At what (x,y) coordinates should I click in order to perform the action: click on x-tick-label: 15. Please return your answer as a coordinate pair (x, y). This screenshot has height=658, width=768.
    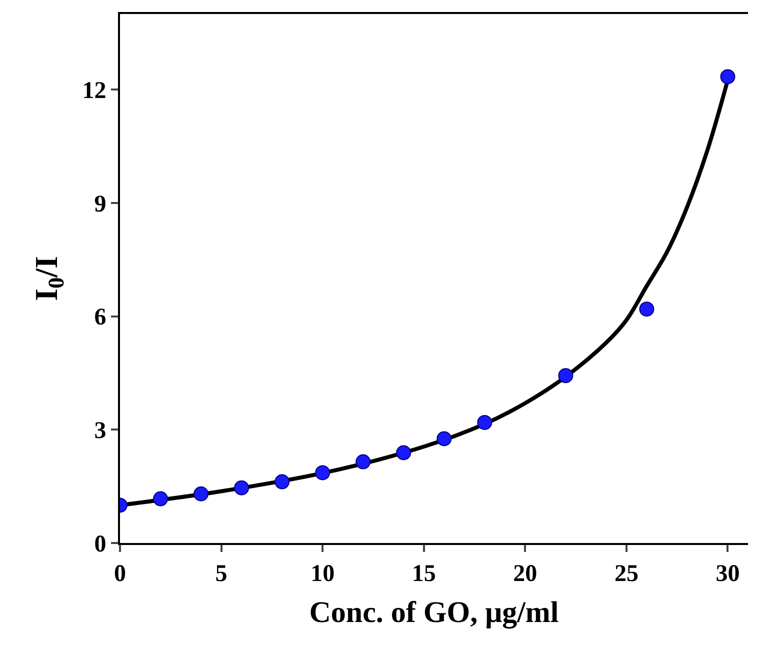
    Looking at the image, I should click on (424, 573).